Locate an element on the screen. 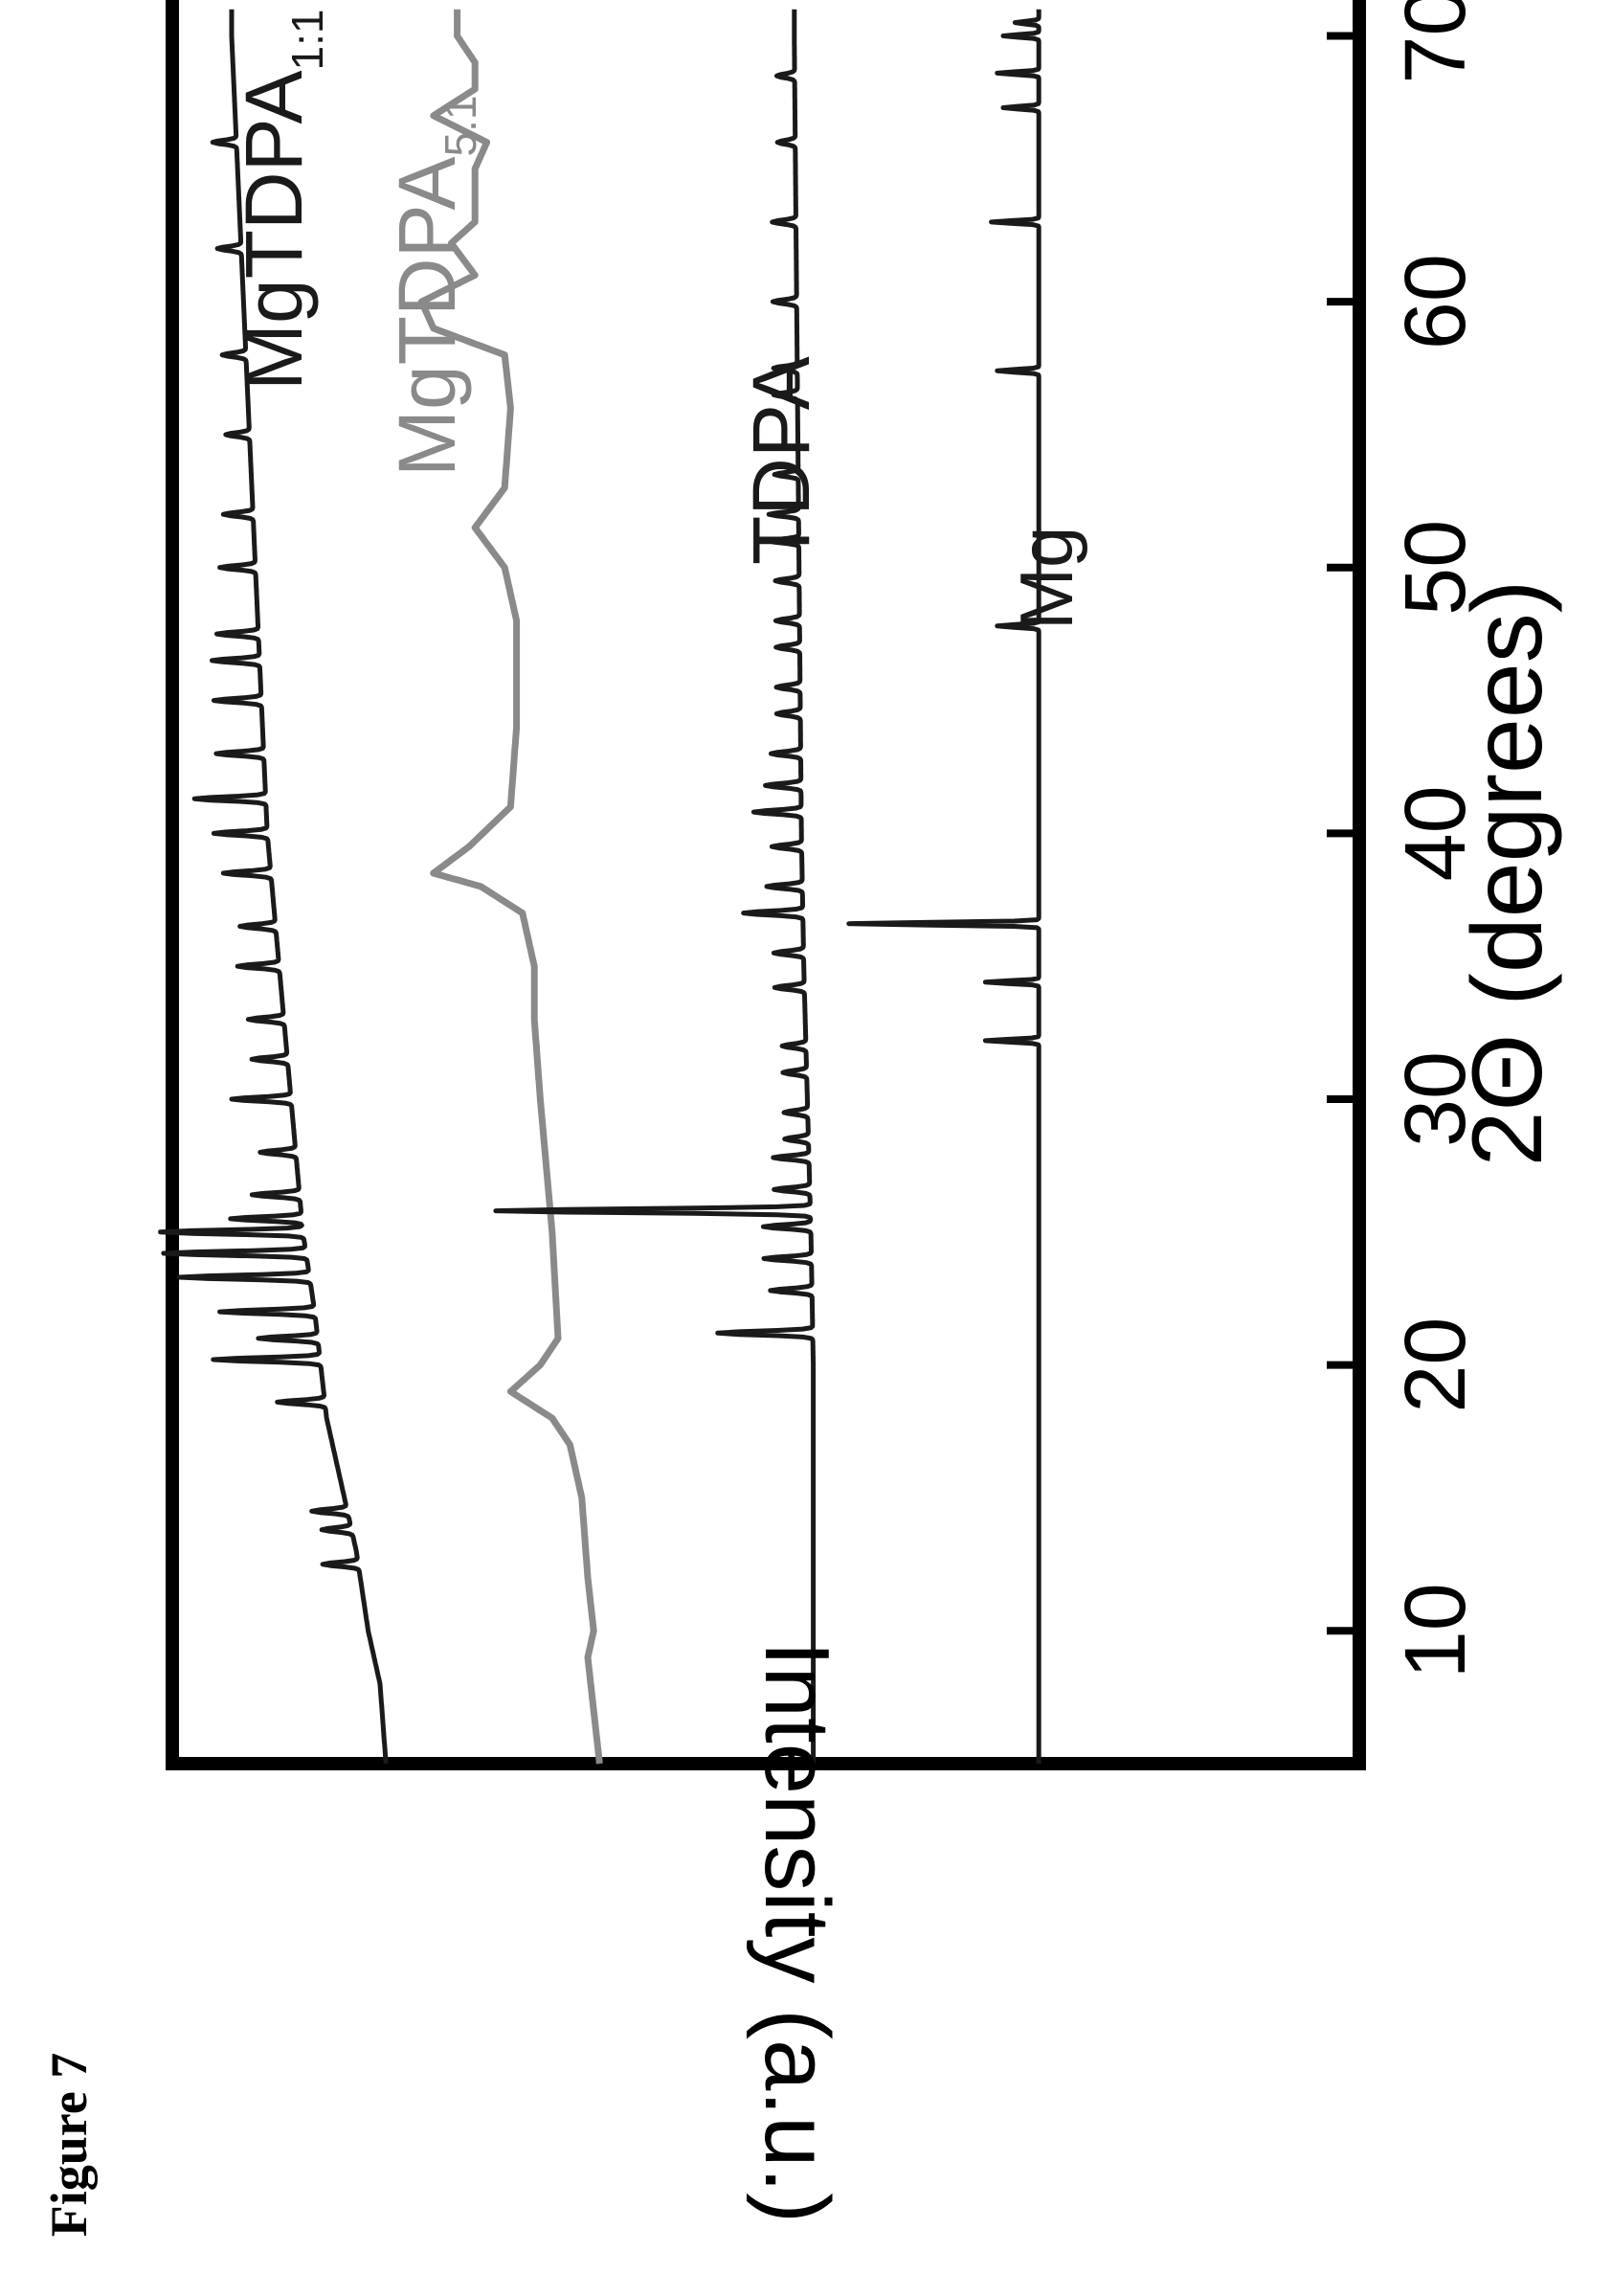 The width and height of the screenshot is (1612, 2296). series-label-0: MgTDPA1:1 is located at coordinates (280, 200).